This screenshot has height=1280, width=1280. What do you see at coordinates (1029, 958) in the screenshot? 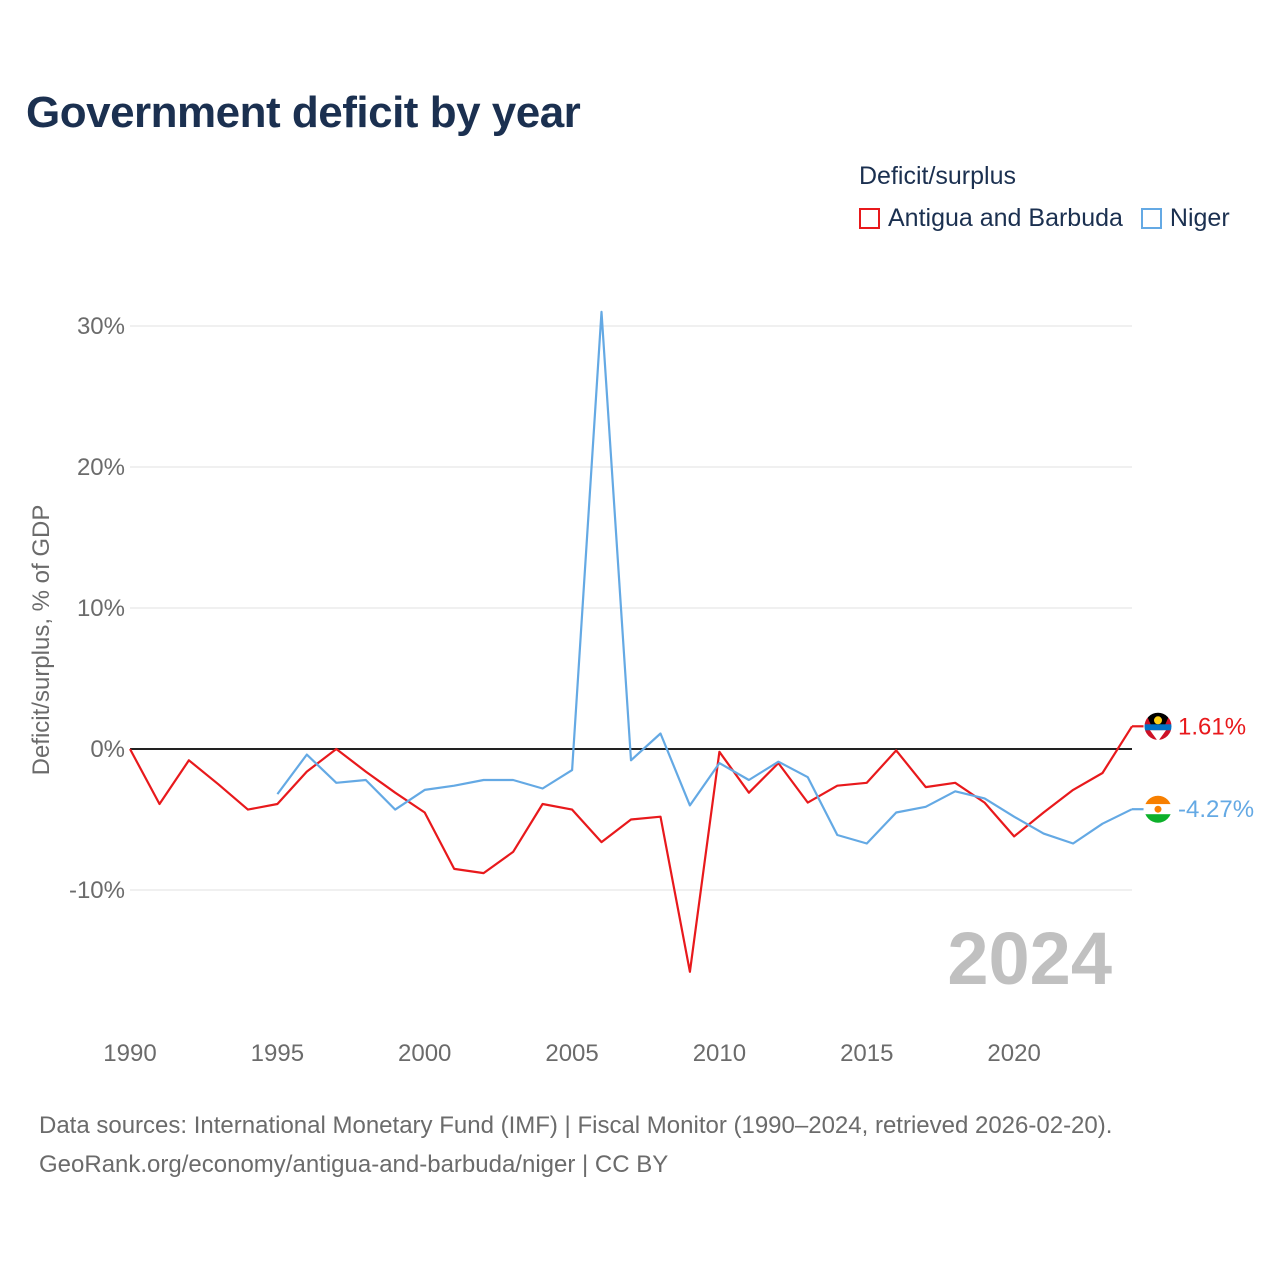
I see `year-watermark: 2024` at bounding box center [1029, 958].